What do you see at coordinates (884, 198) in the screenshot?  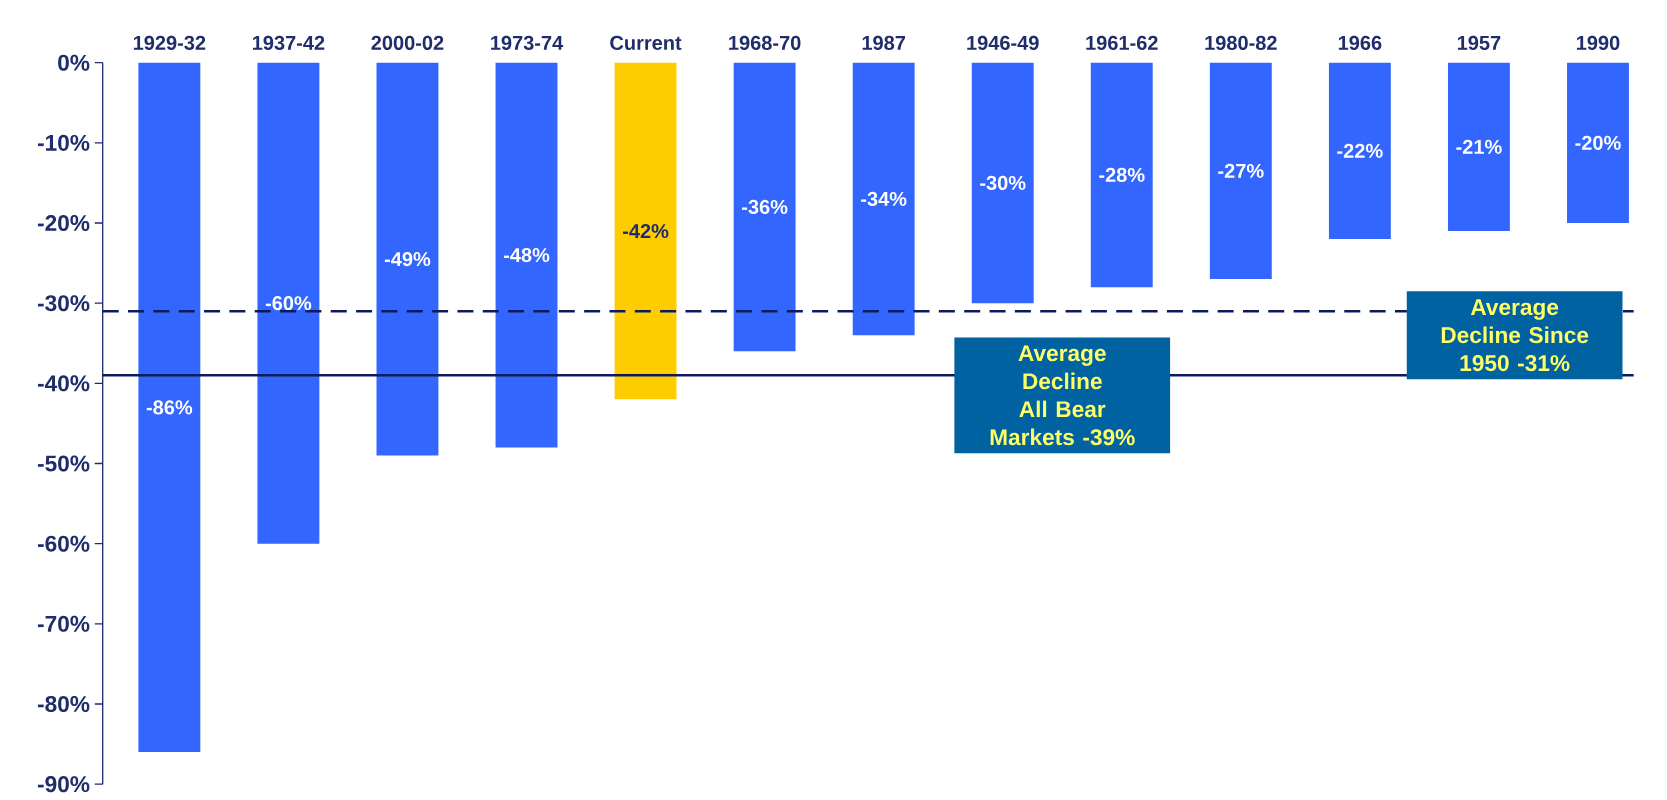 I see `data-label: -34%` at bounding box center [884, 198].